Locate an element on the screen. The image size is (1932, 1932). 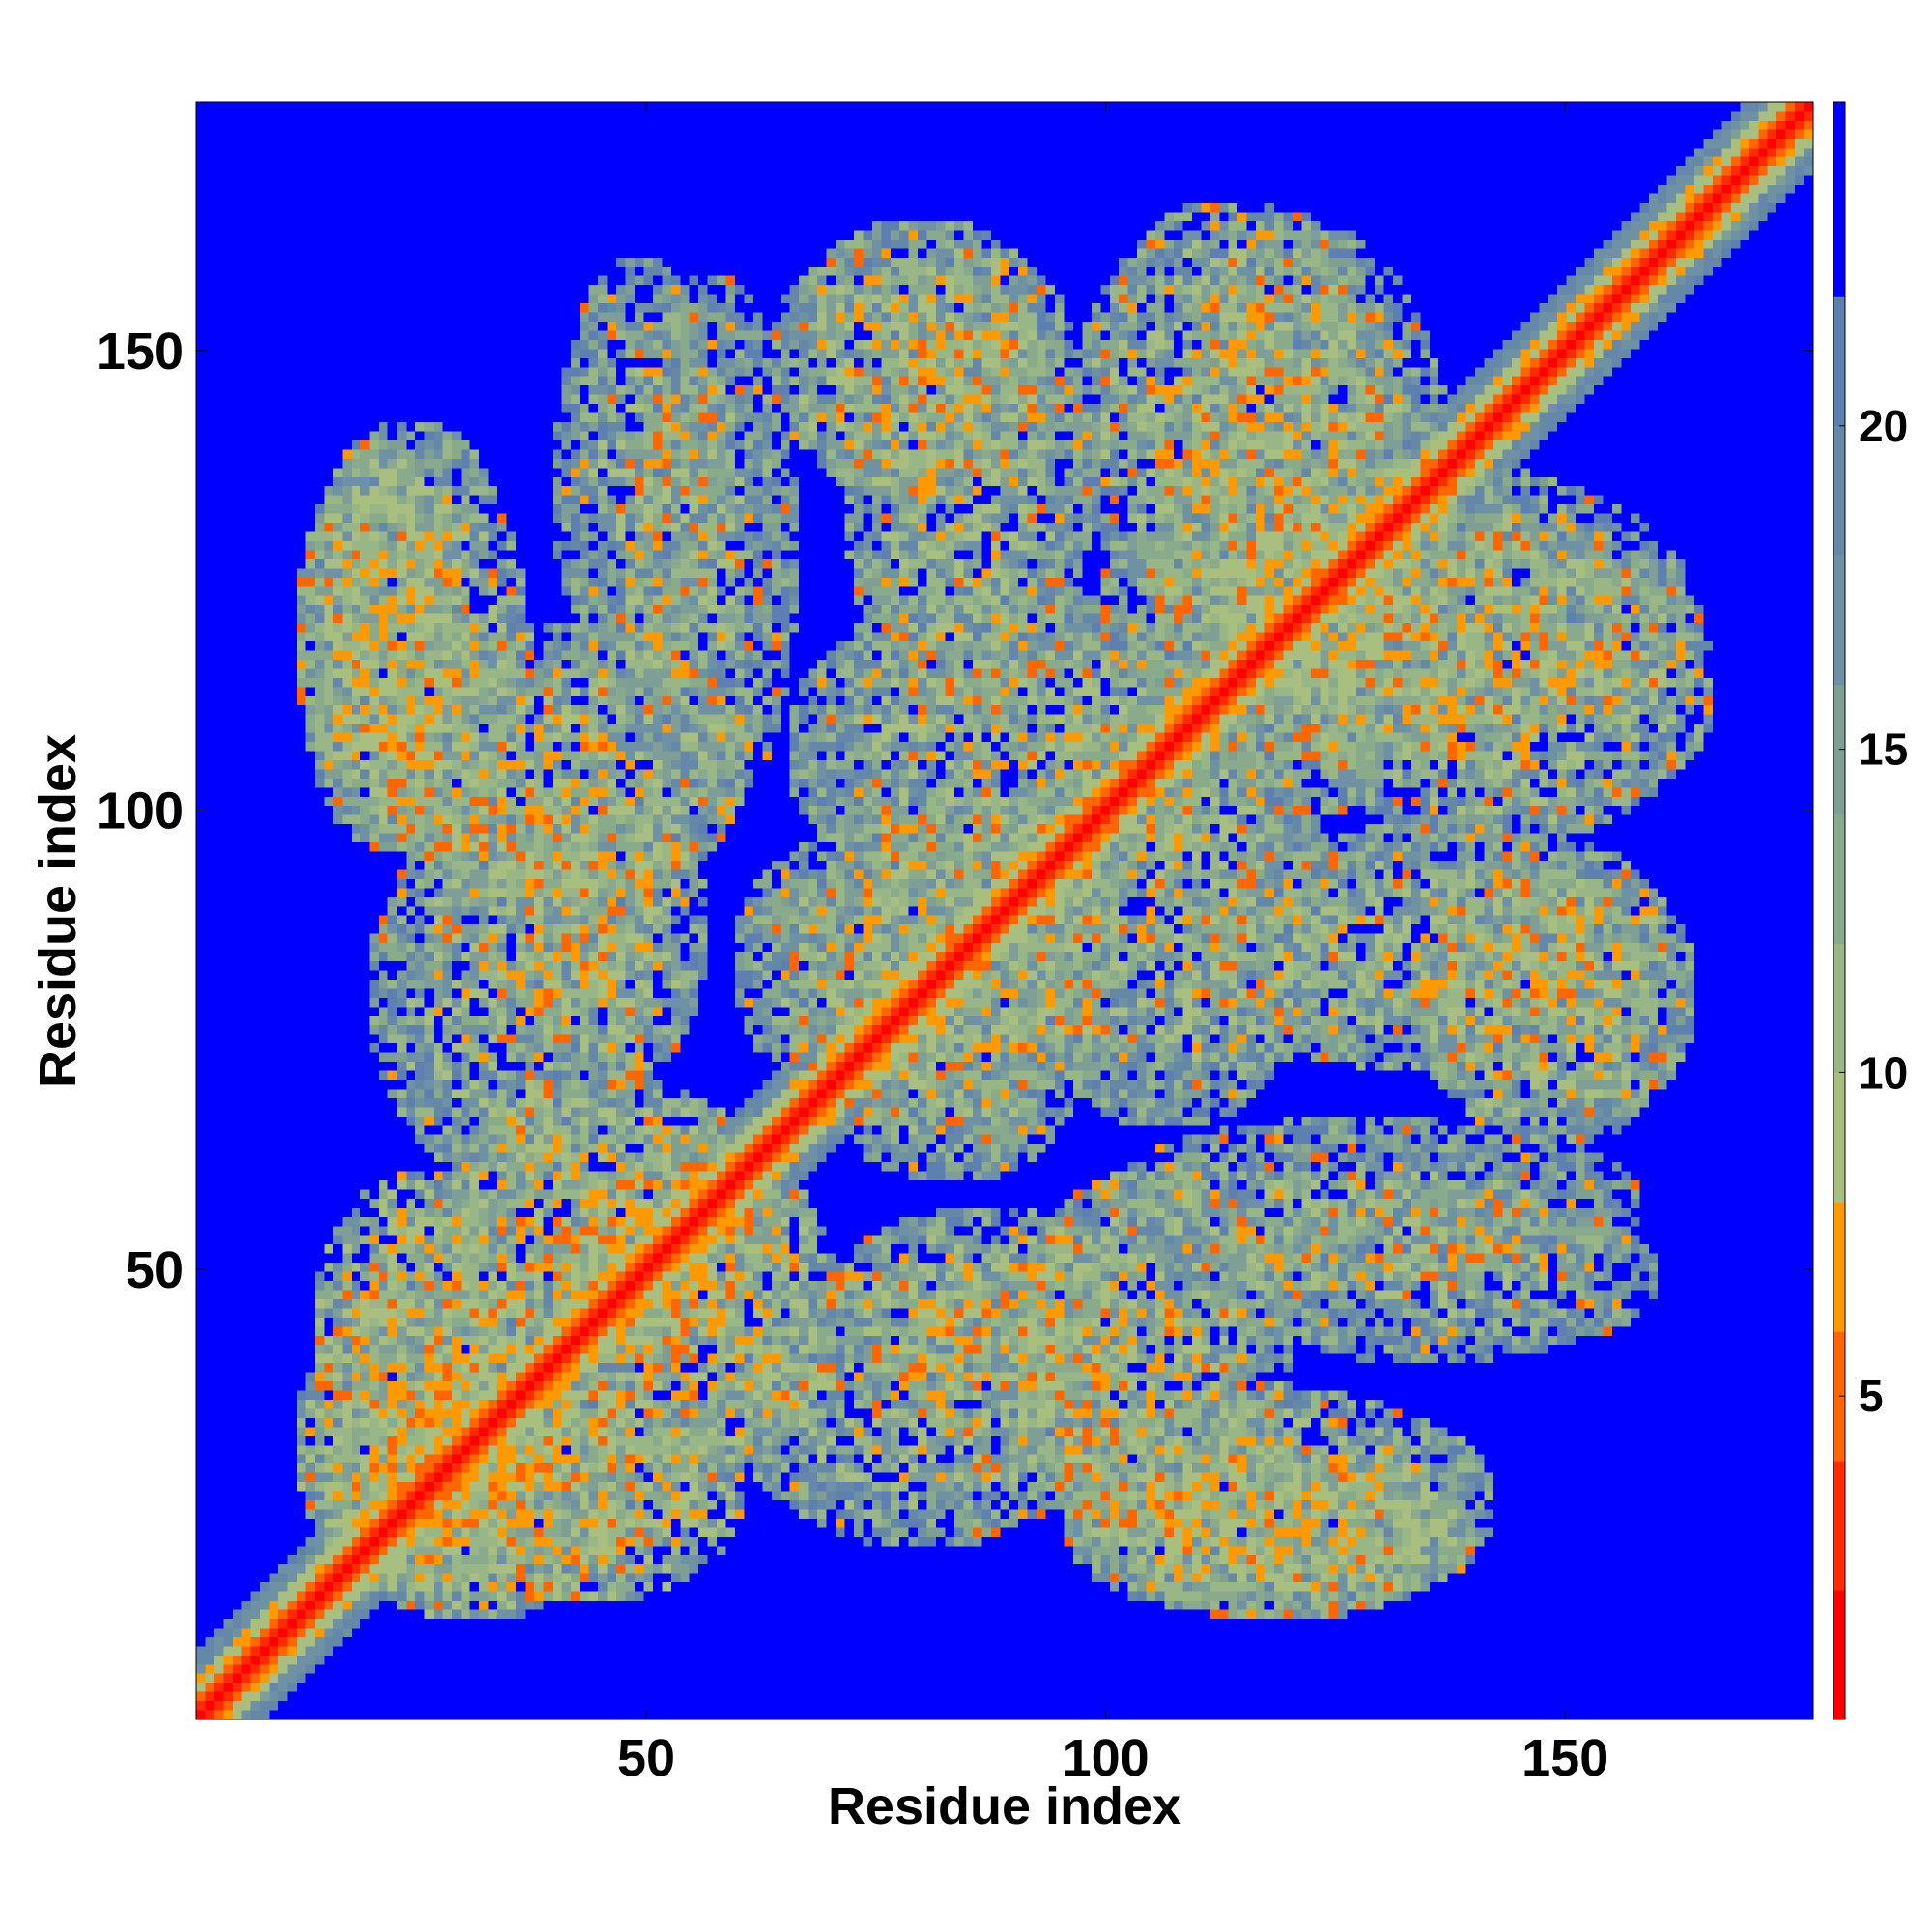
y-tick-label-1: 100 is located at coordinates (140, 810).